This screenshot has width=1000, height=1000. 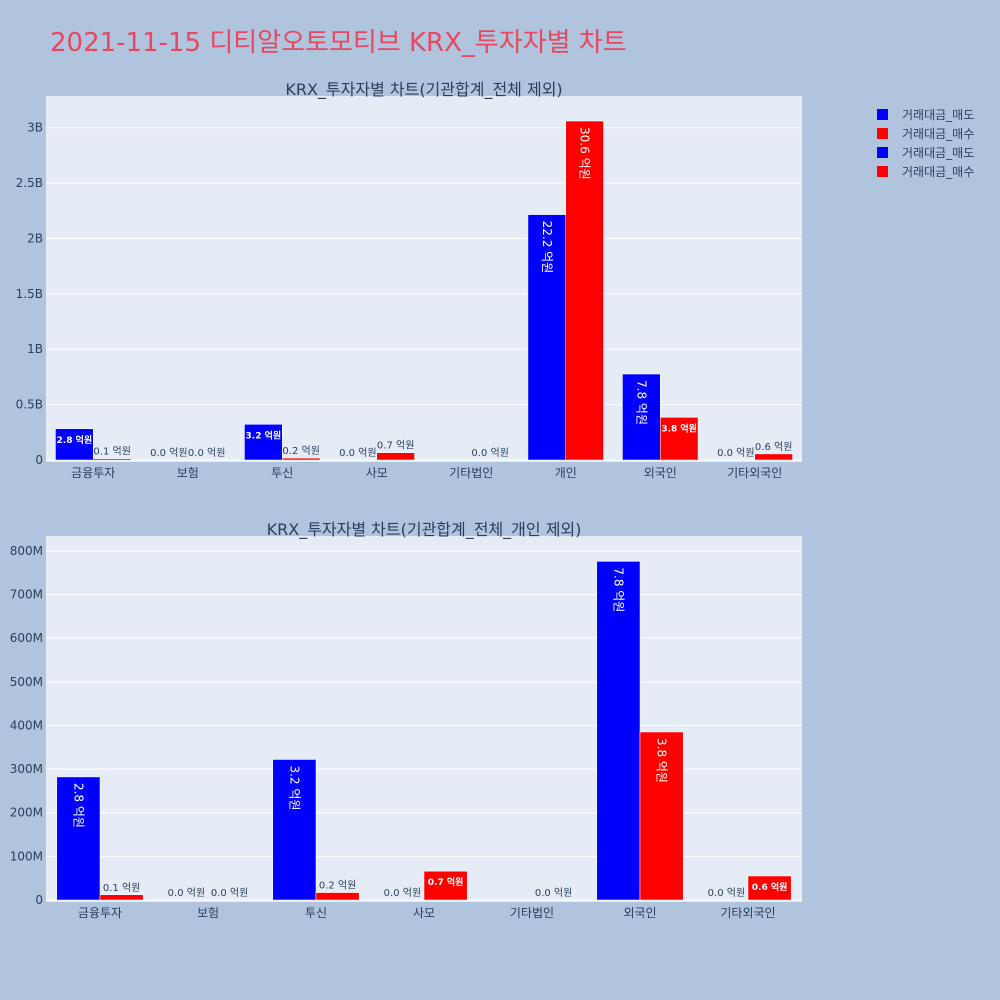 What do you see at coordinates (26, 856) in the screenshot?
I see `y-tick-label: 100M` at bounding box center [26, 856].